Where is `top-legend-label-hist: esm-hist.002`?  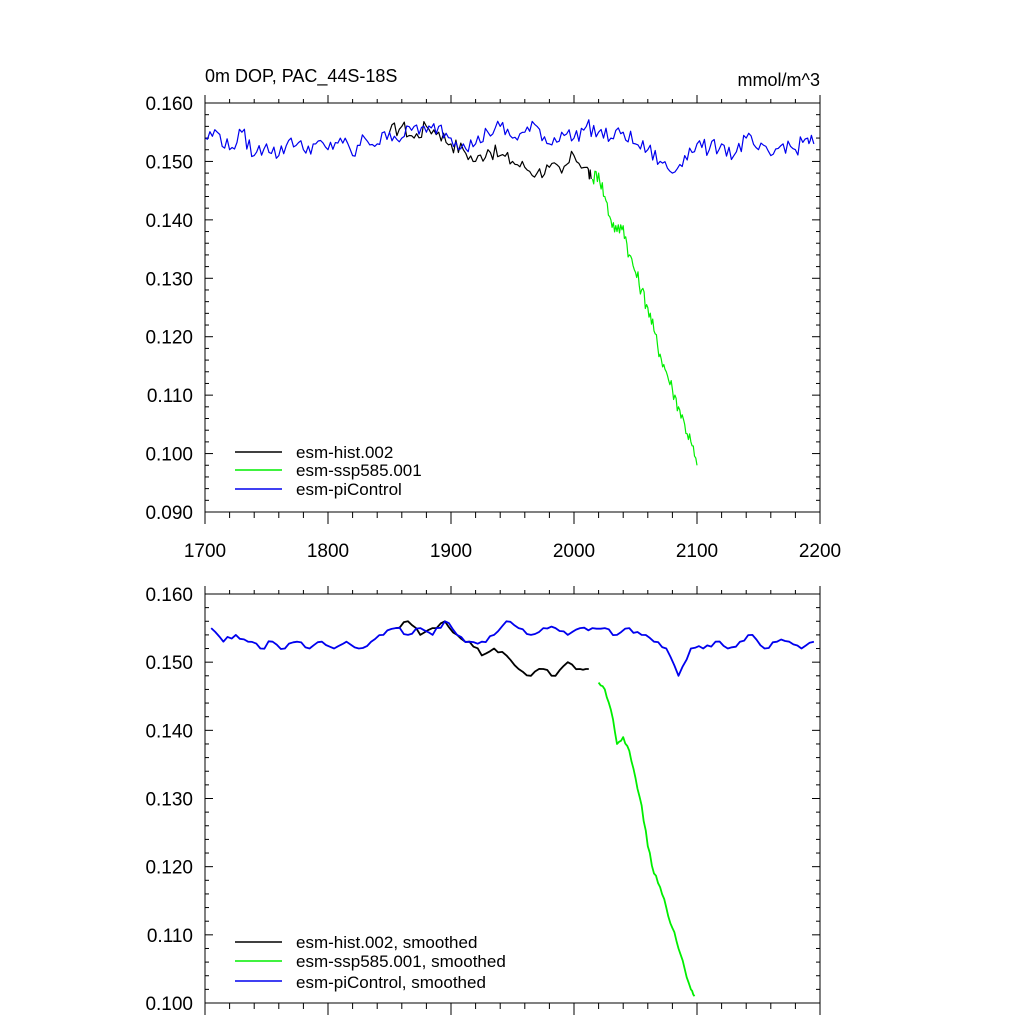 top-legend-label-hist: esm-hist.002 is located at coordinates (344, 452).